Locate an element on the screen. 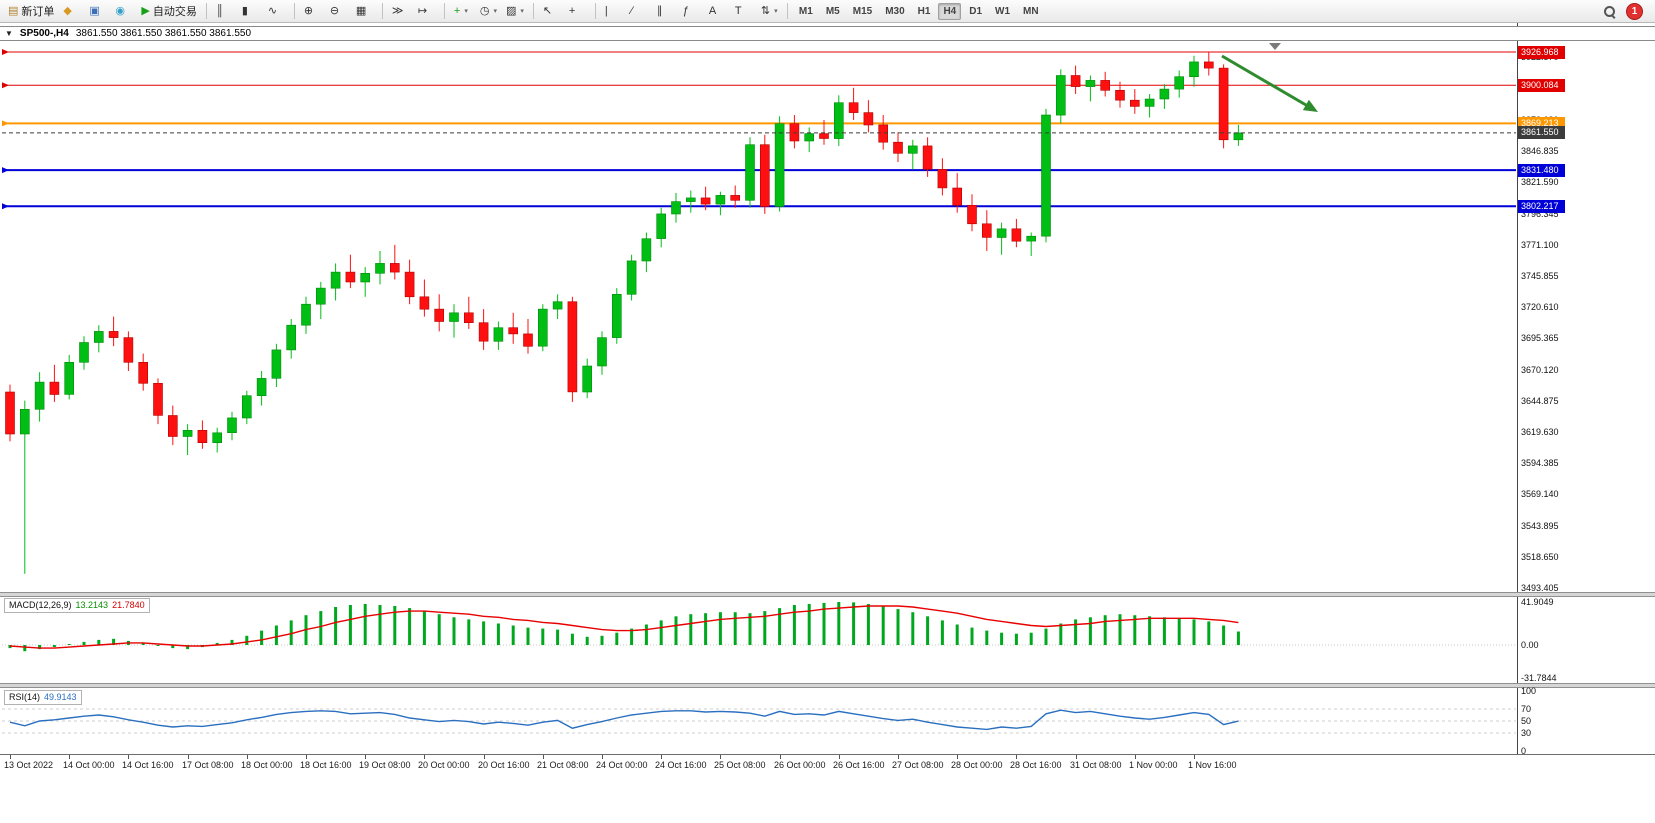  time-axis-separator is located at coordinates (827, 754).